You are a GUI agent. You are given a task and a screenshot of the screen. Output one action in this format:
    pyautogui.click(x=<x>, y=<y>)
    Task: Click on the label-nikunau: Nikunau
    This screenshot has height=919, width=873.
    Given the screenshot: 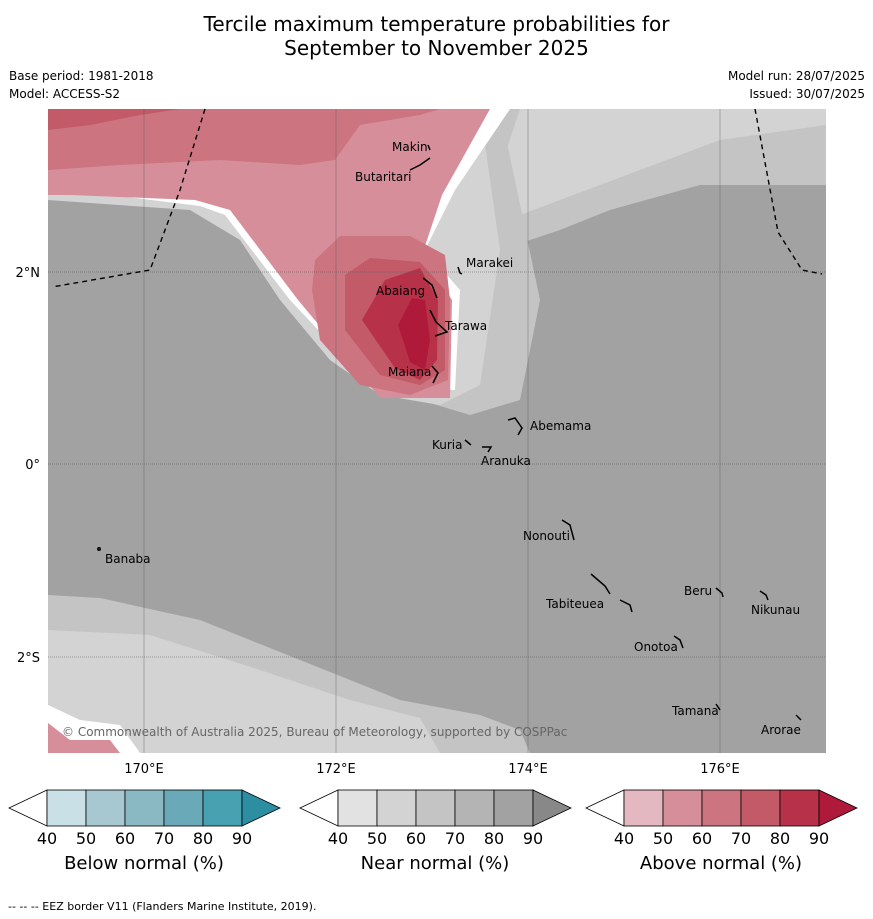 What is the action you would take?
    pyautogui.click(x=775, y=610)
    